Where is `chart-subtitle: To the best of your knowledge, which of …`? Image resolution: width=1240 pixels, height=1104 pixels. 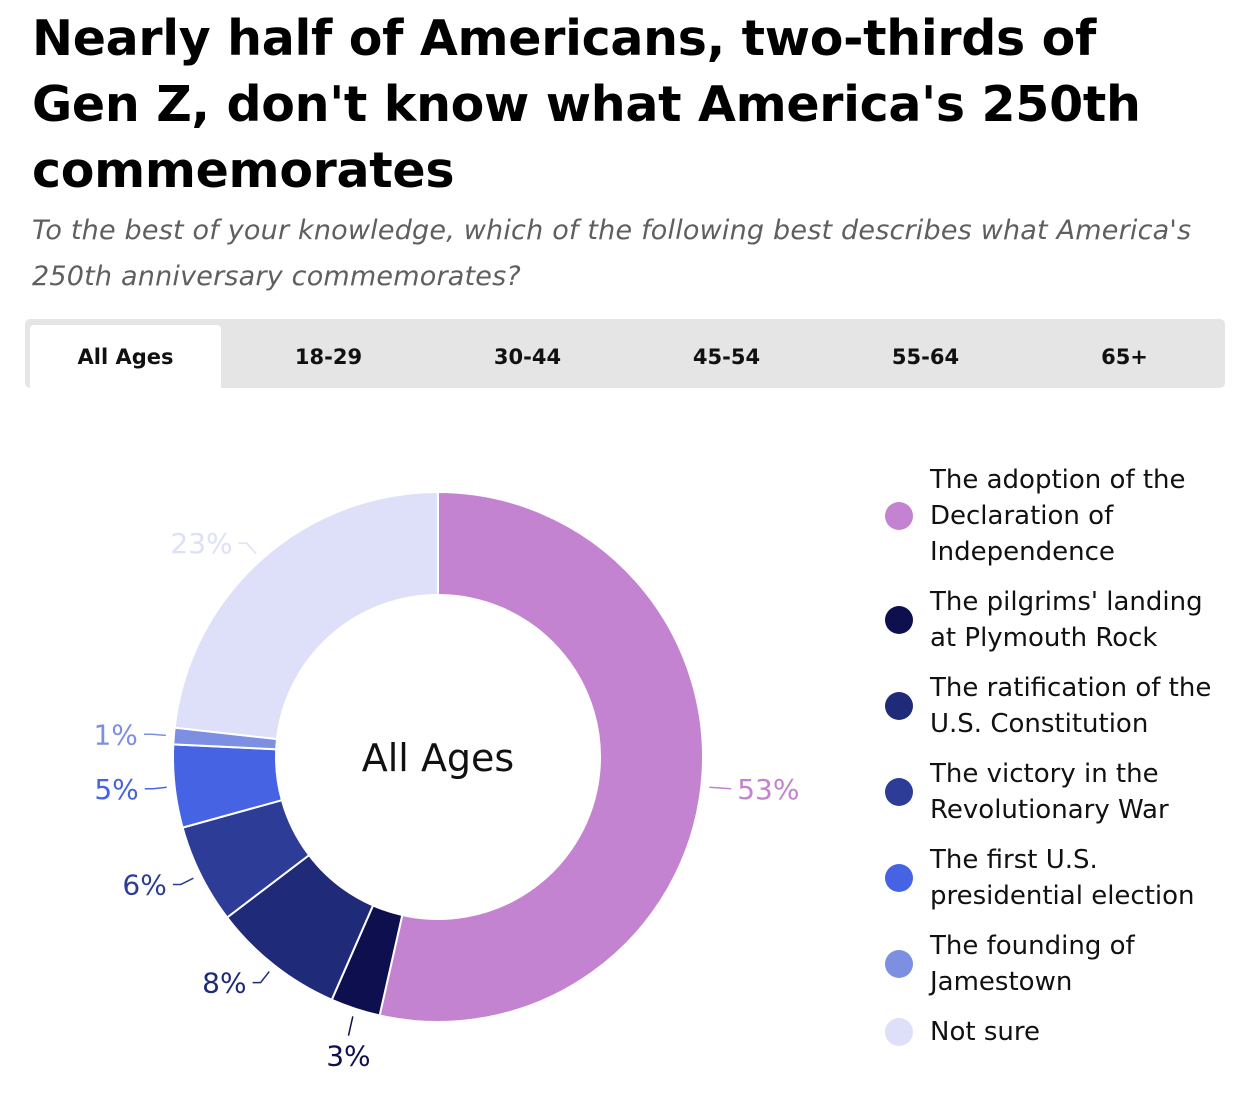 chart-subtitle: To the best of your knowledge, which of … is located at coordinates (612, 253).